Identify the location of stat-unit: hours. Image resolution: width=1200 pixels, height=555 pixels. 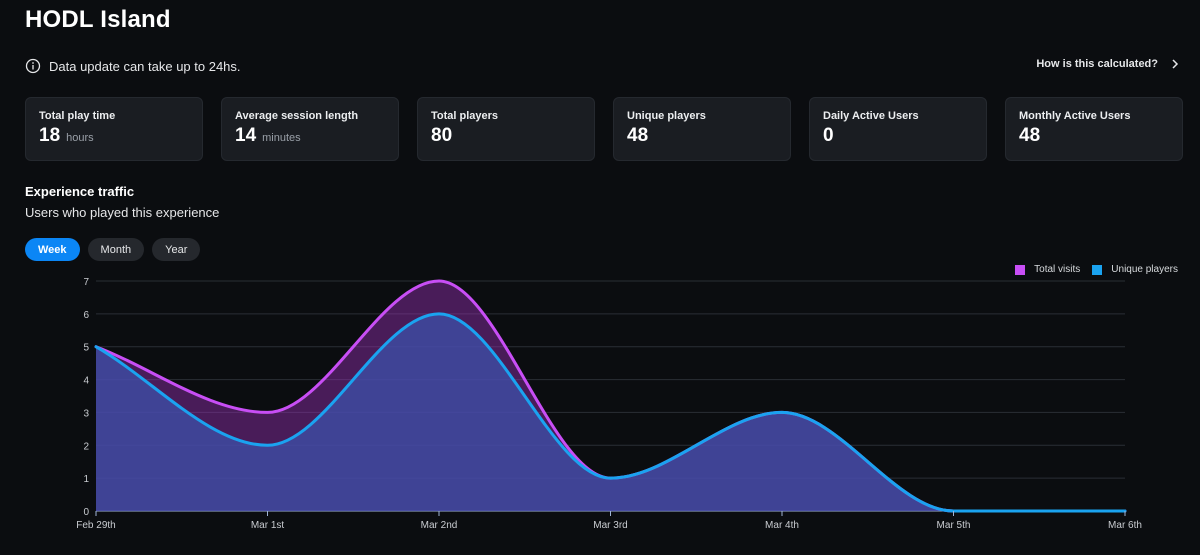
(80, 138).